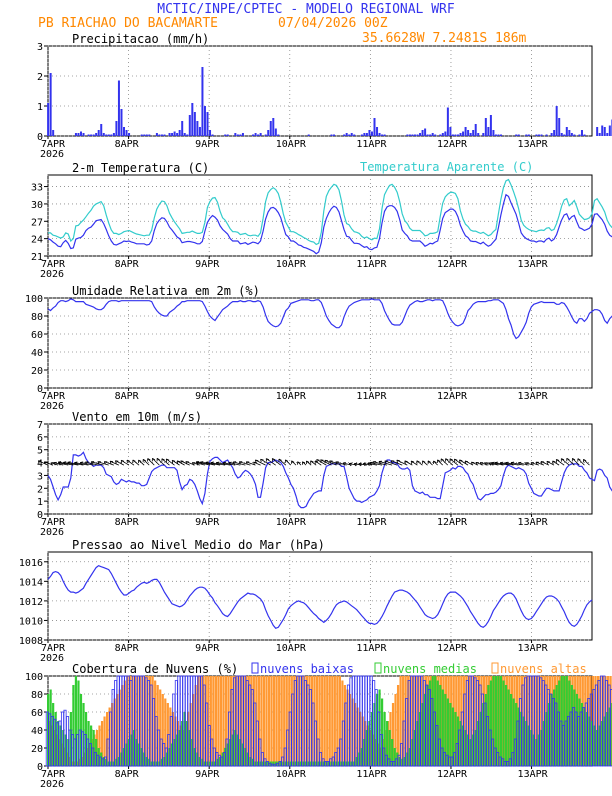 Image resolution: width=612 pixels, height=796 pixels. What do you see at coordinates (40, 77) in the screenshot?
I see `y-tick-label: 2` at bounding box center [40, 77].